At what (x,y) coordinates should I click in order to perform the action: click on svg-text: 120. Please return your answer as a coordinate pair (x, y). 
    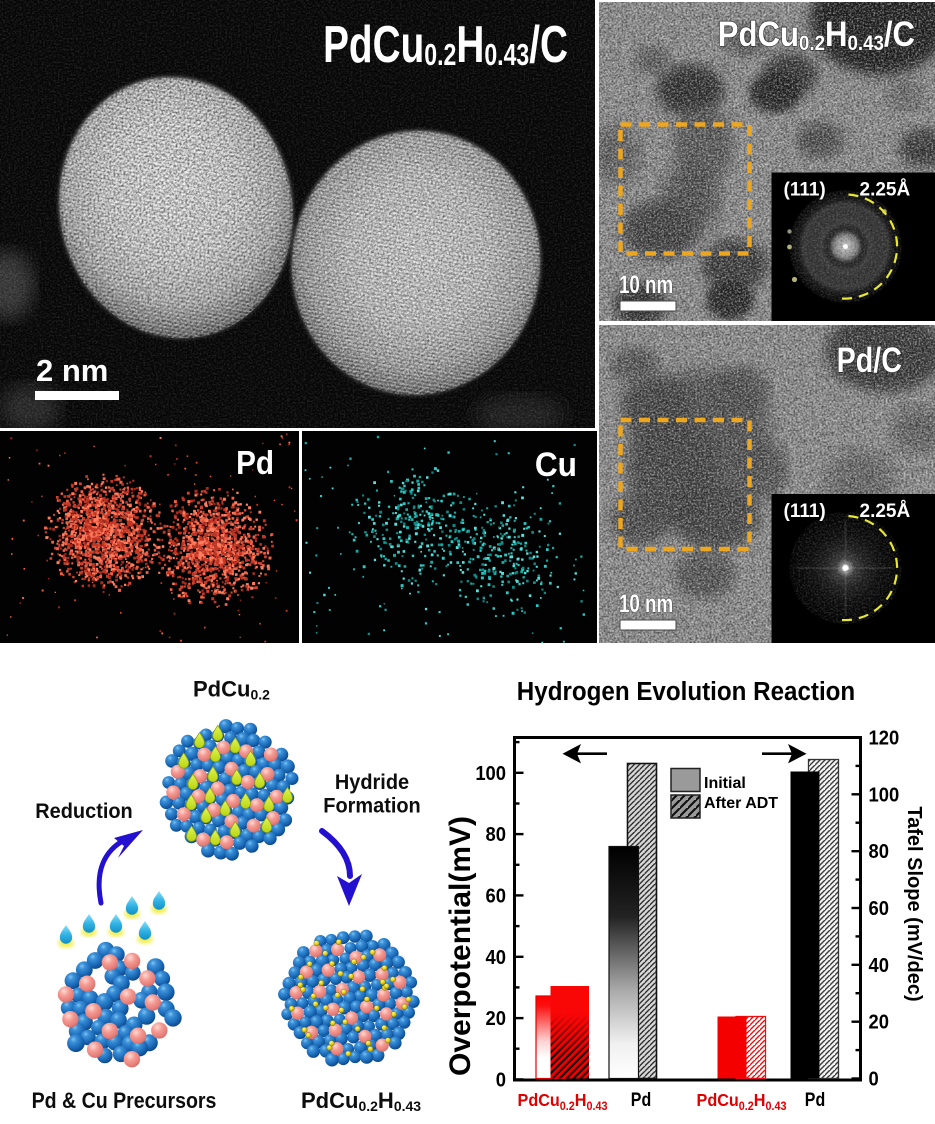
    Looking at the image, I should click on (884, 739).